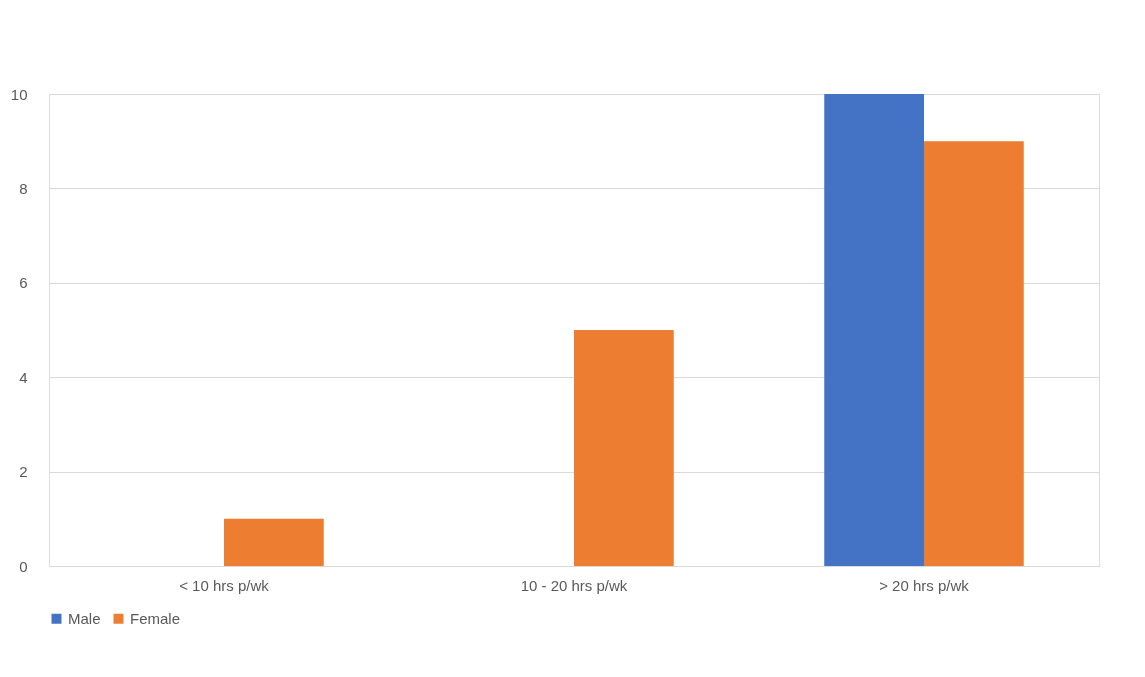 Image resolution: width=1145 pixels, height=677 pixels. Describe the element at coordinates (23, 283) in the screenshot. I see `y-tick-label: 6` at that location.